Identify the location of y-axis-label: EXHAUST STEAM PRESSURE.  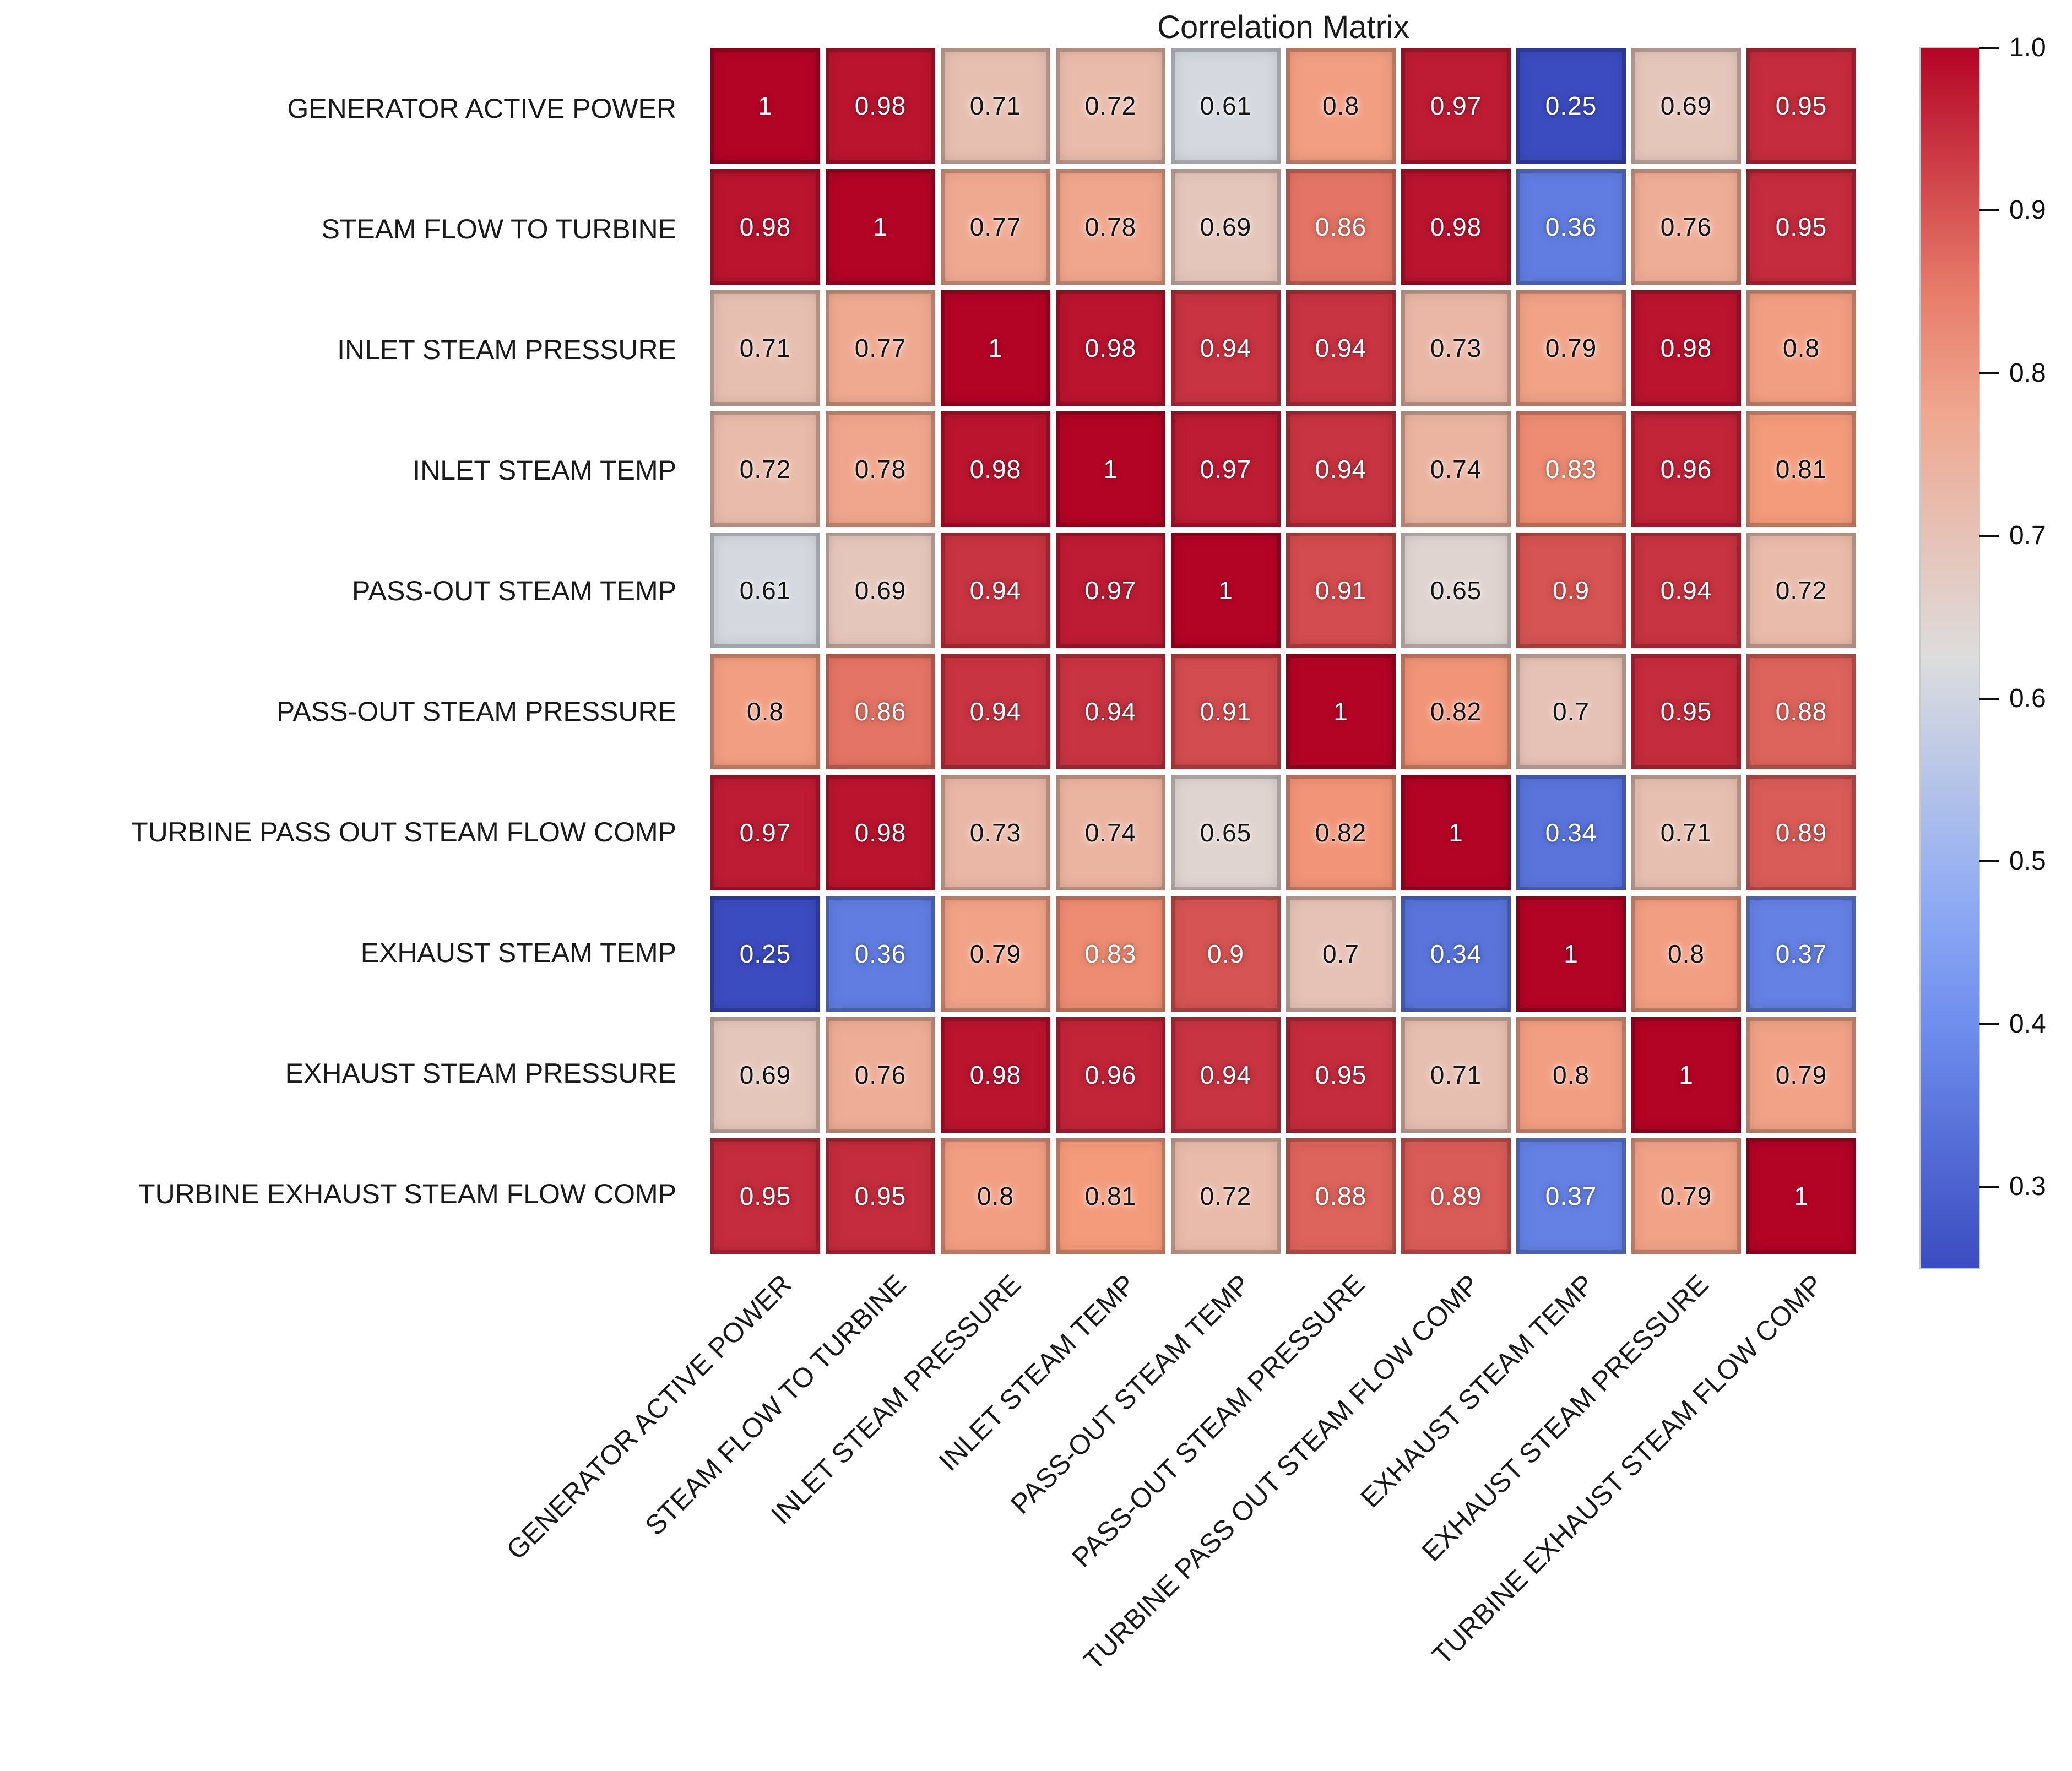
(480, 1073).